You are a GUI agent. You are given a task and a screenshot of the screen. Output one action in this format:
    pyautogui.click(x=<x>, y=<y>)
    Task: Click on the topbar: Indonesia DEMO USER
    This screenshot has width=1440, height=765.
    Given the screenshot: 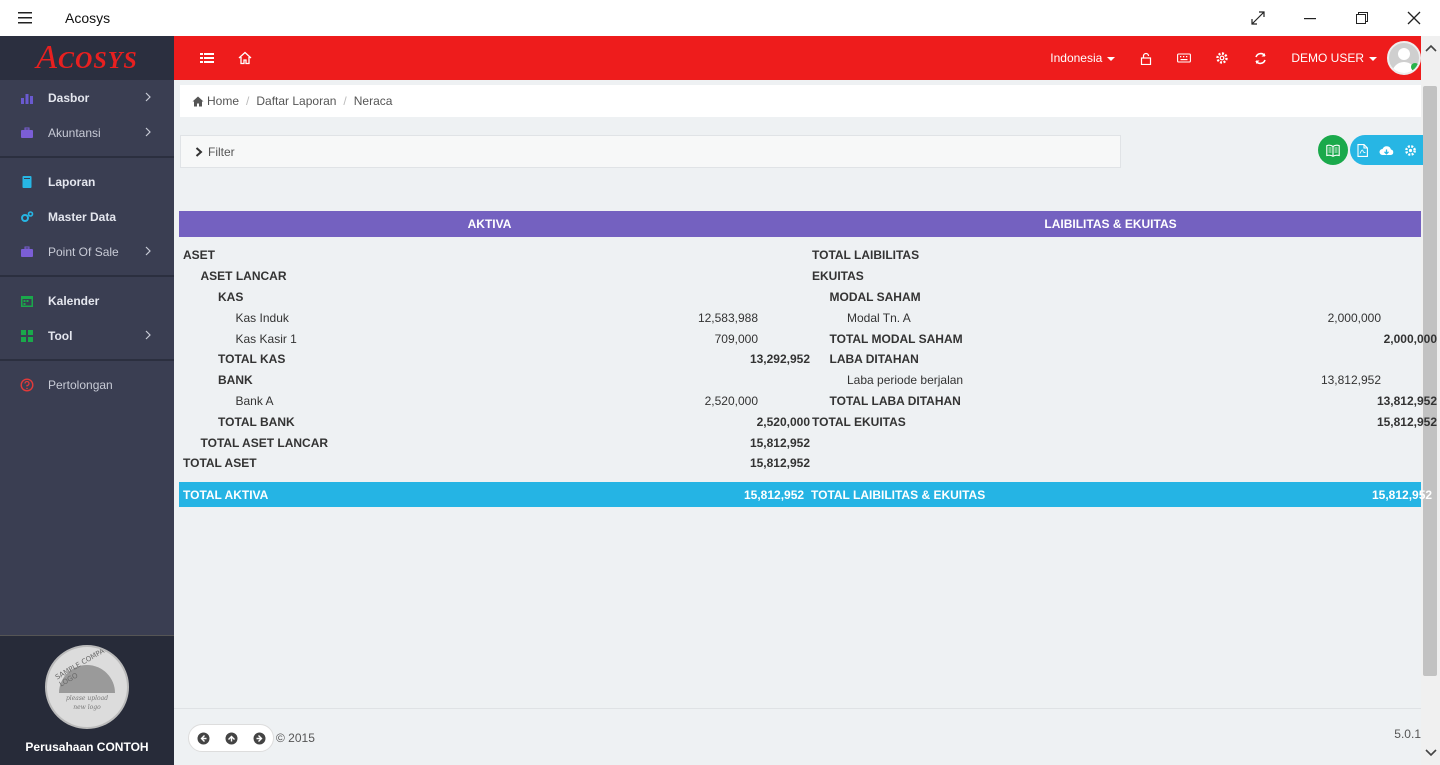 What is the action you would take?
    pyautogui.click(x=797, y=58)
    